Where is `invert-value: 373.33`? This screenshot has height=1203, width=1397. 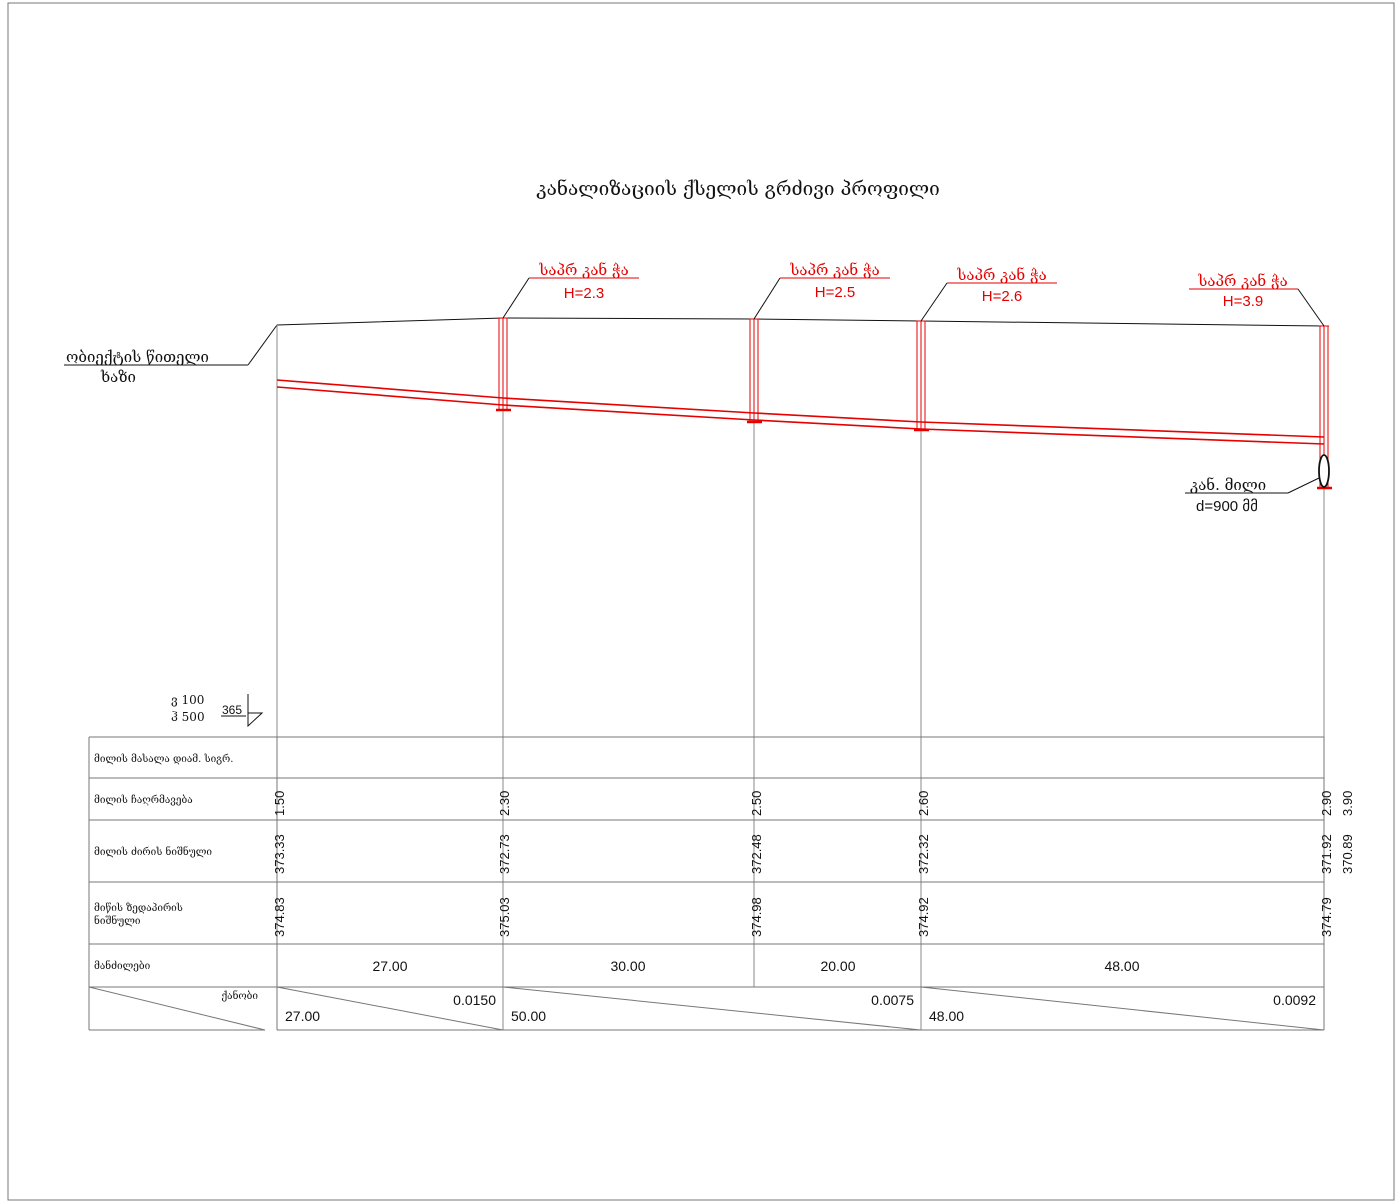
invert-value: 373.33 is located at coordinates (279, 854).